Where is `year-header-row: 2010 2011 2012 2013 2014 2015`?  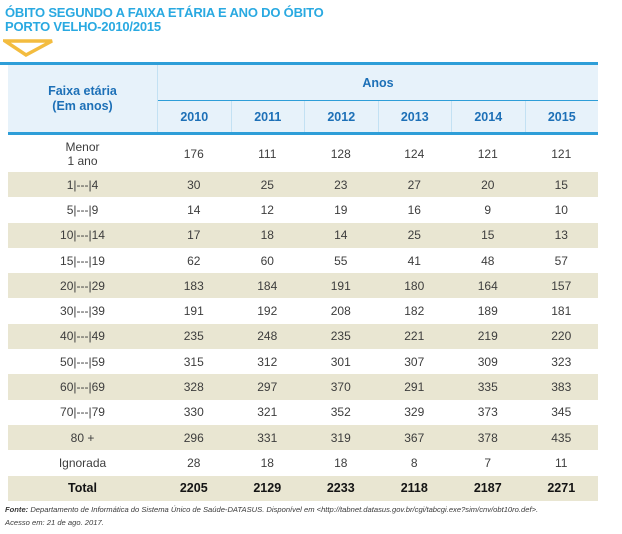
year-header-row: 2010 2011 2012 2013 2014 2015 is located at coordinates (378, 116).